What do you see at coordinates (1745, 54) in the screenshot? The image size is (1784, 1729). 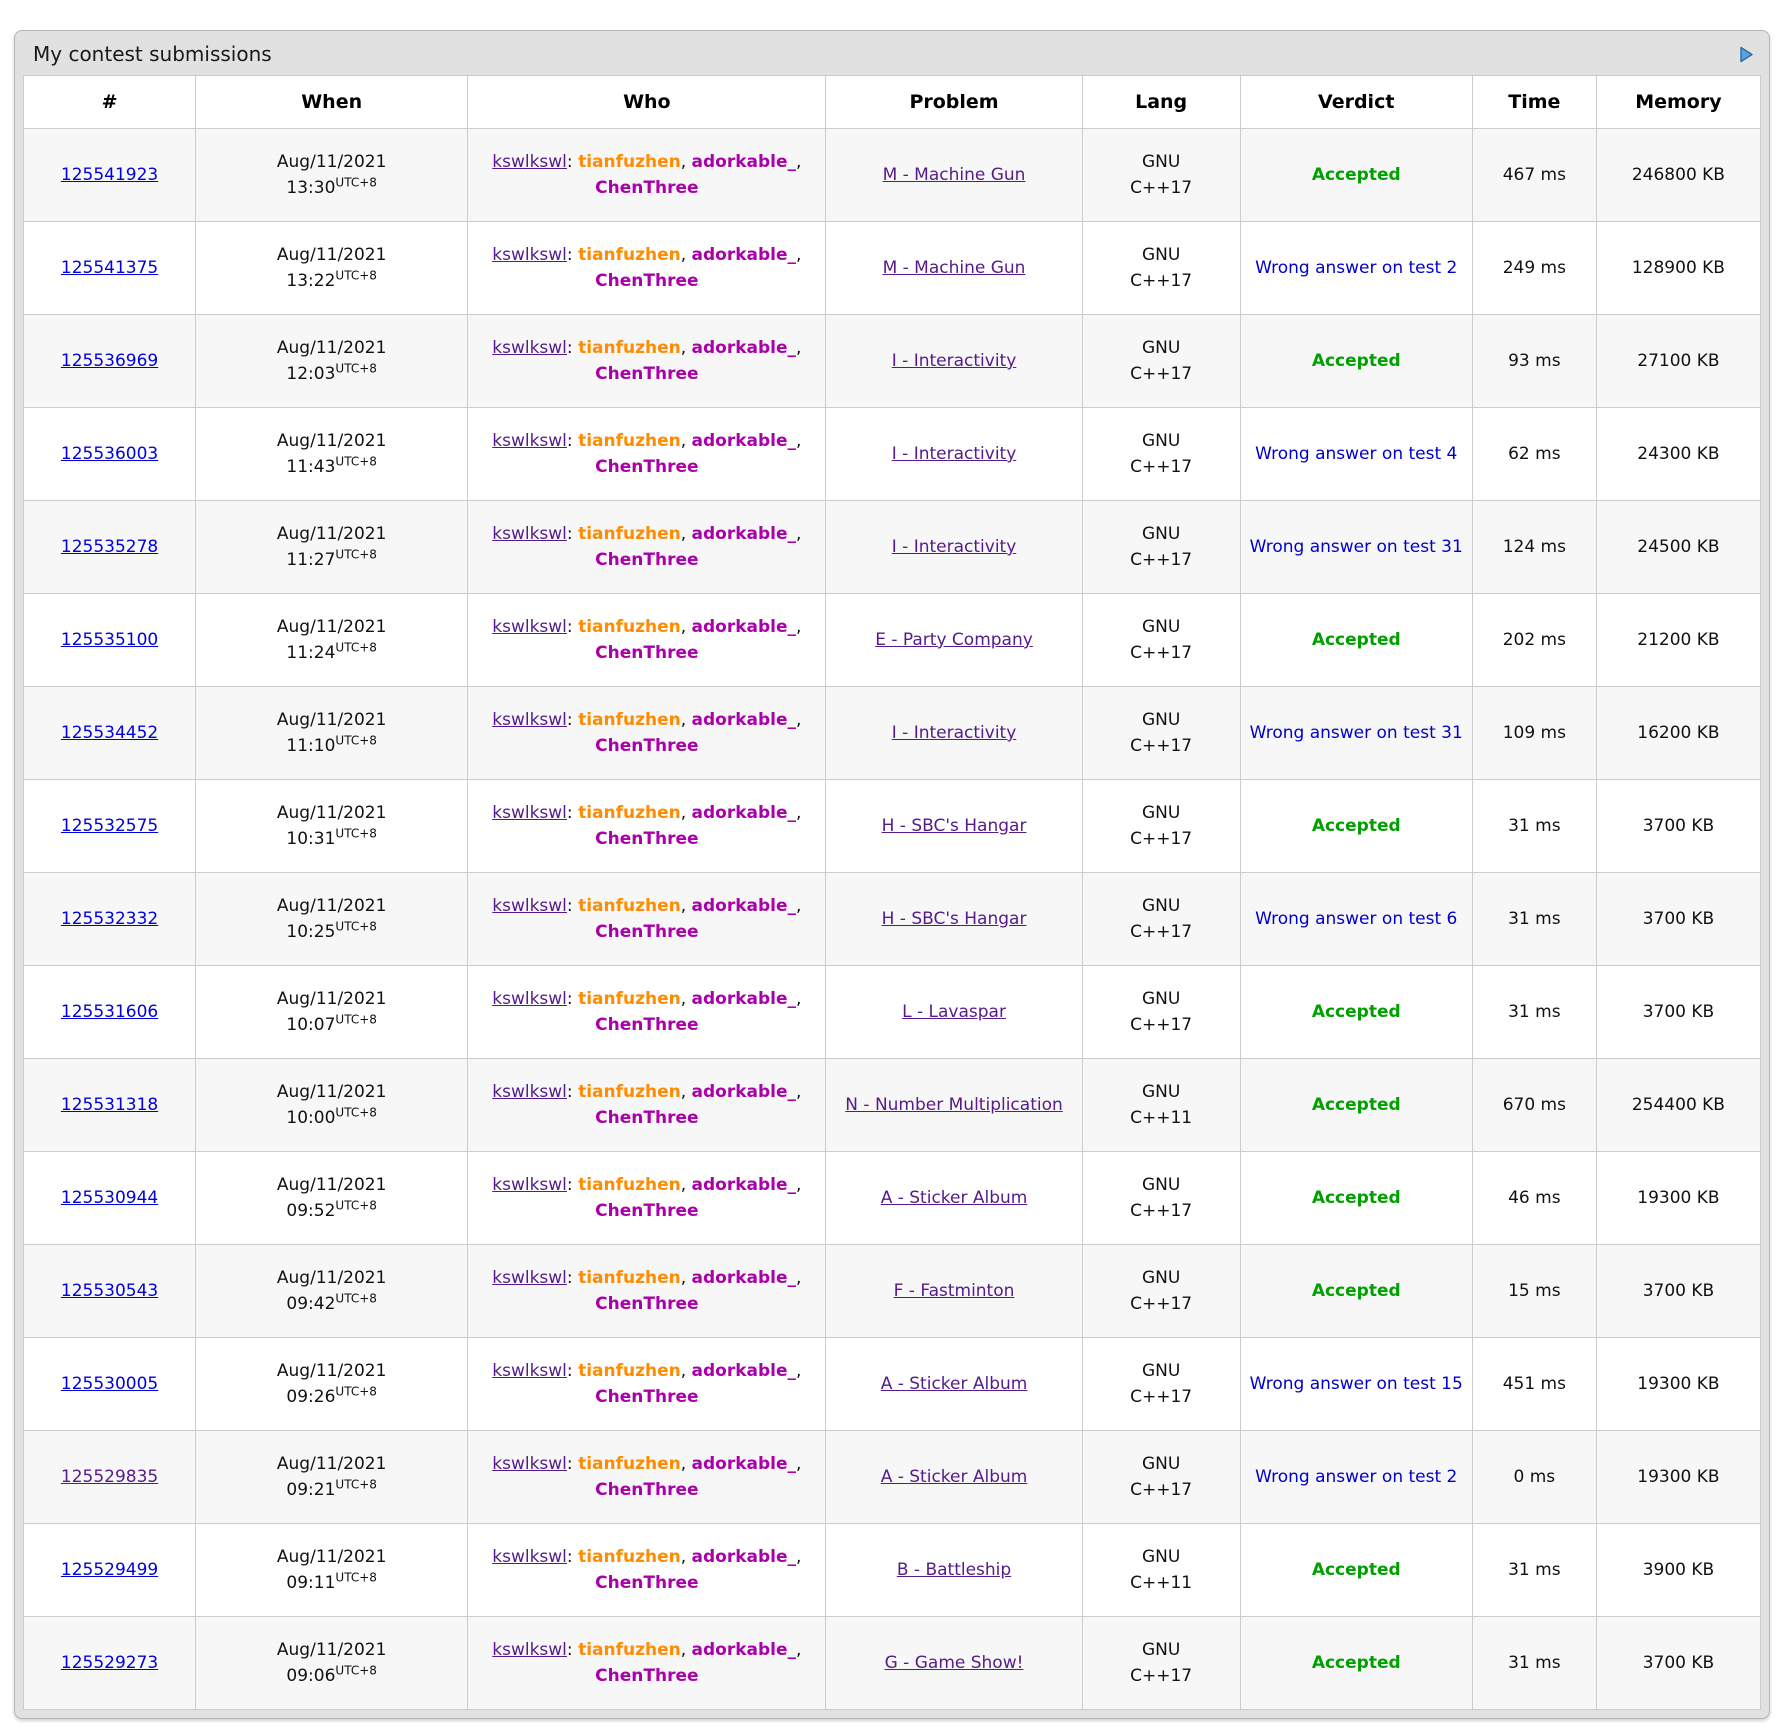 I see `expand-arrow-icon` at bounding box center [1745, 54].